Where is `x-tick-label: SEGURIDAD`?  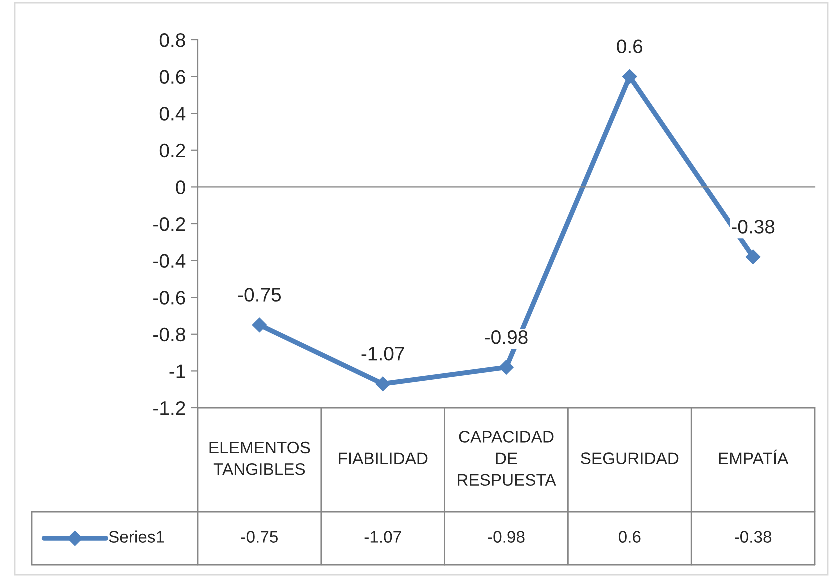
x-tick-label: SEGURIDAD is located at coordinates (630, 458).